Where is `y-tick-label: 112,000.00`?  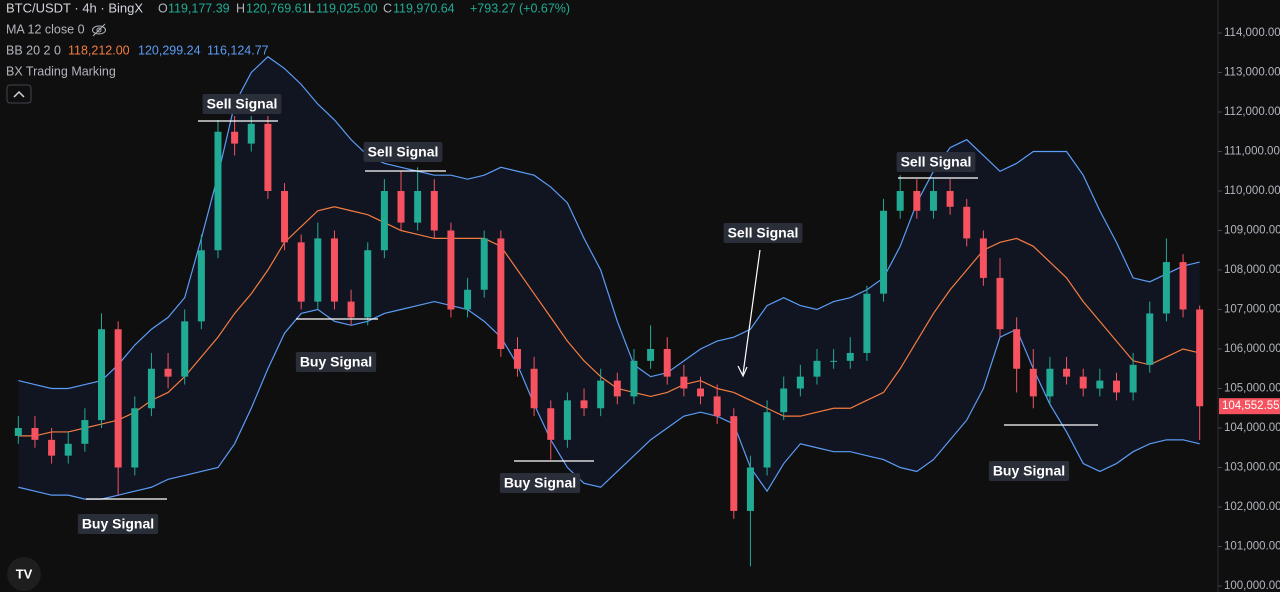 y-tick-label: 112,000.00 is located at coordinates (1252, 112).